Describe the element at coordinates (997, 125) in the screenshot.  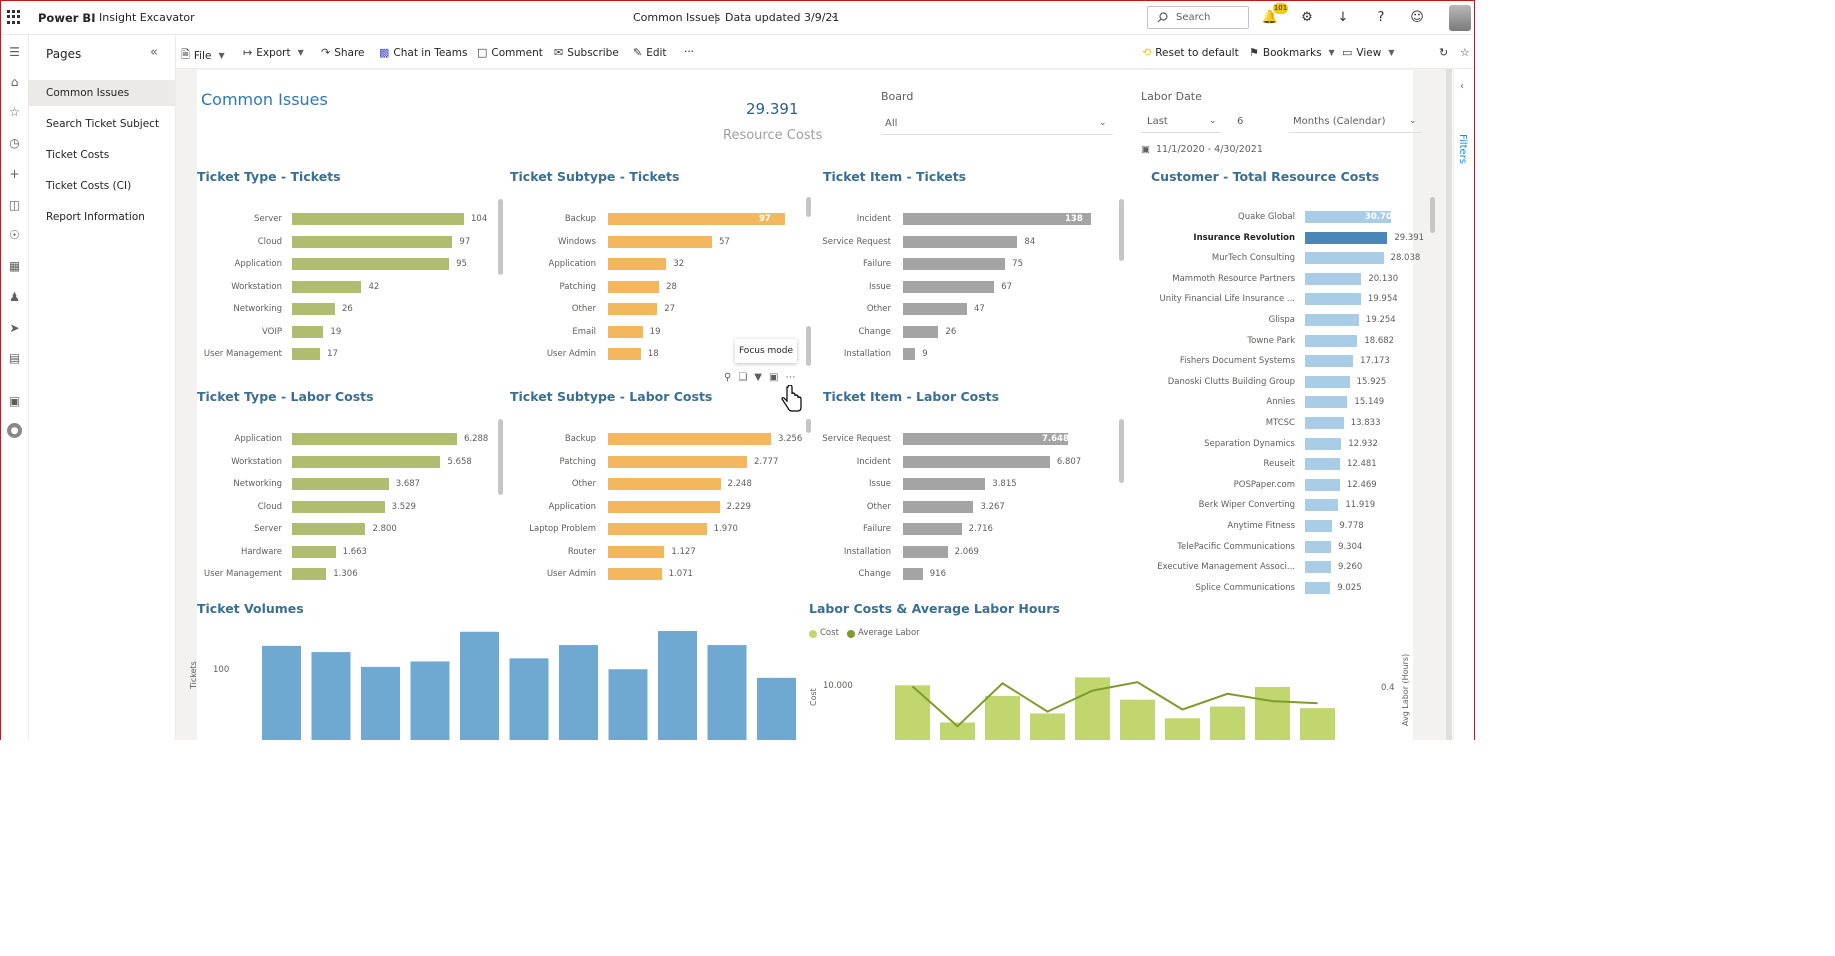
I see `board-slicer-dropdown: All ⌄` at that location.